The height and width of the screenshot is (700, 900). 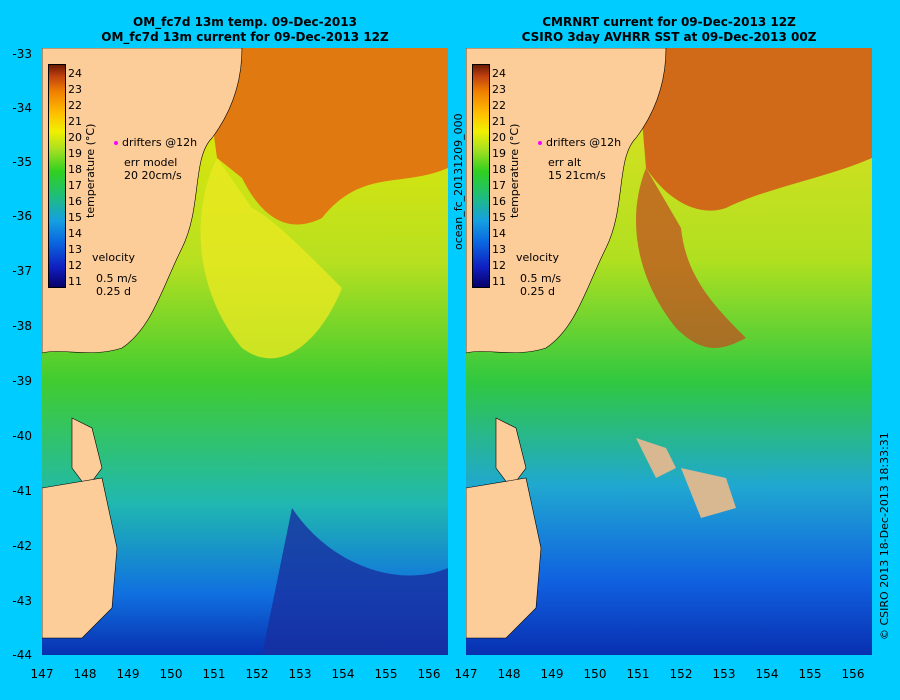 I want to click on cb-tick: 18, so click(x=75, y=169).